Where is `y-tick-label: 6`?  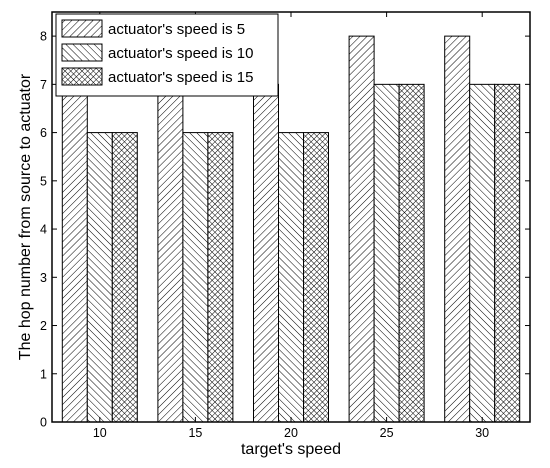
y-tick-label: 6 is located at coordinates (43, 133).